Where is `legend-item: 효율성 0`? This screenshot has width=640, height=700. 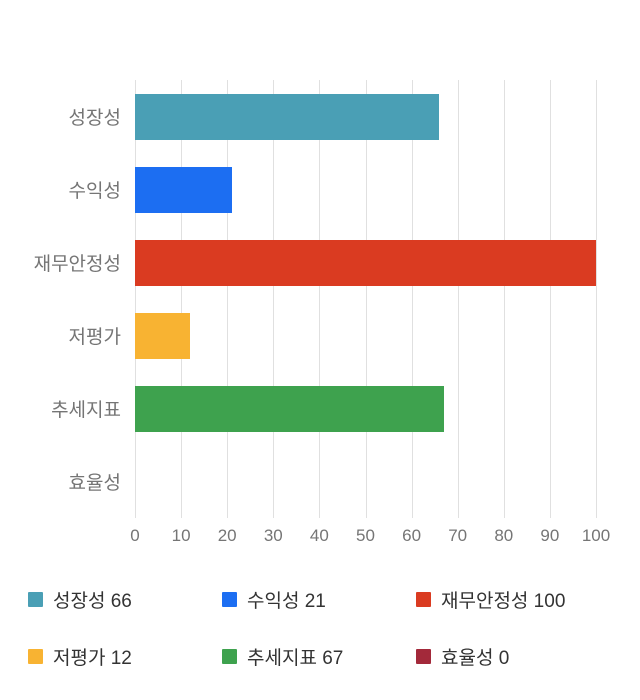
legend-item: 효율성 0 is located at coordinates (513, 656).